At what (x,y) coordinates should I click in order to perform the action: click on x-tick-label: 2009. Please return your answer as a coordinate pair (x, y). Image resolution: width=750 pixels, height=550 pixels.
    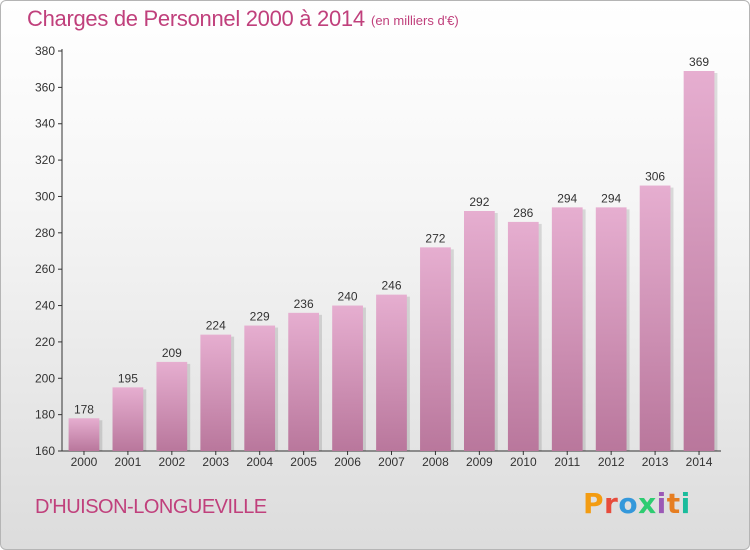
    Looking at the image, I should click on (479, 462).